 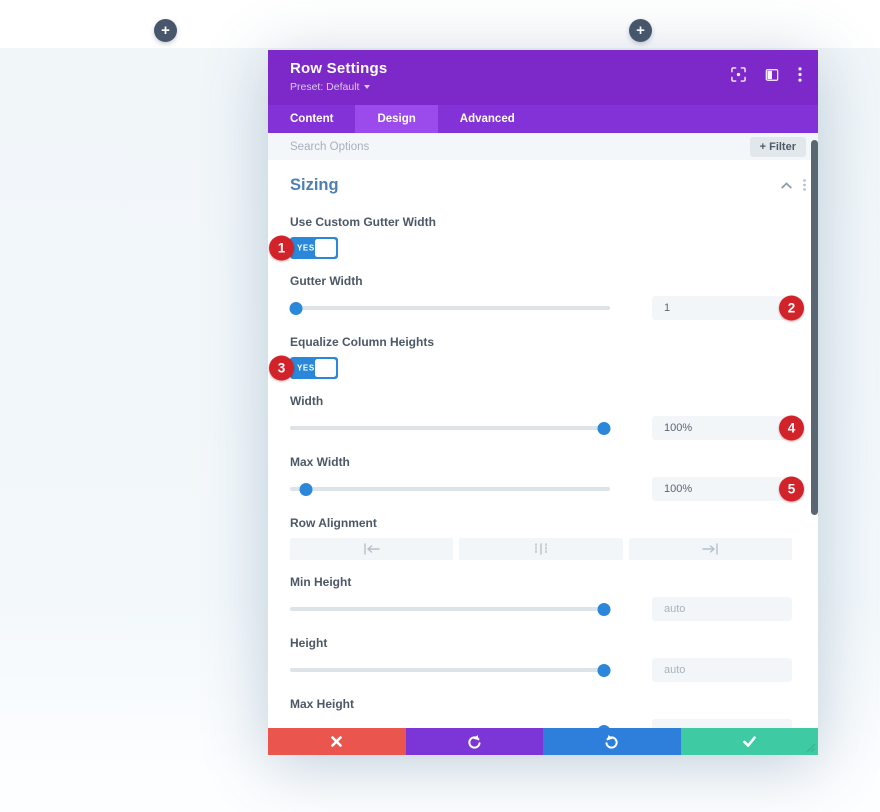 I want to click on field-max-height: Max Height, so click(x=541, y=712).